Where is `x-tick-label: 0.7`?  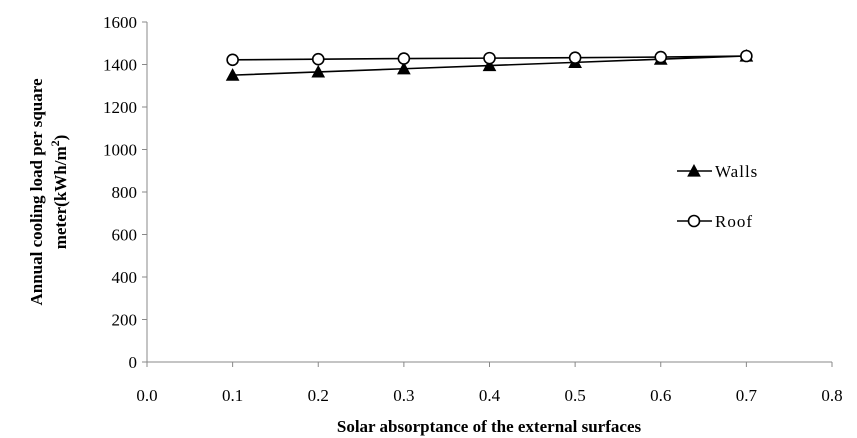
x-tick-label: 0.7 is located at coordinates (747, 395).